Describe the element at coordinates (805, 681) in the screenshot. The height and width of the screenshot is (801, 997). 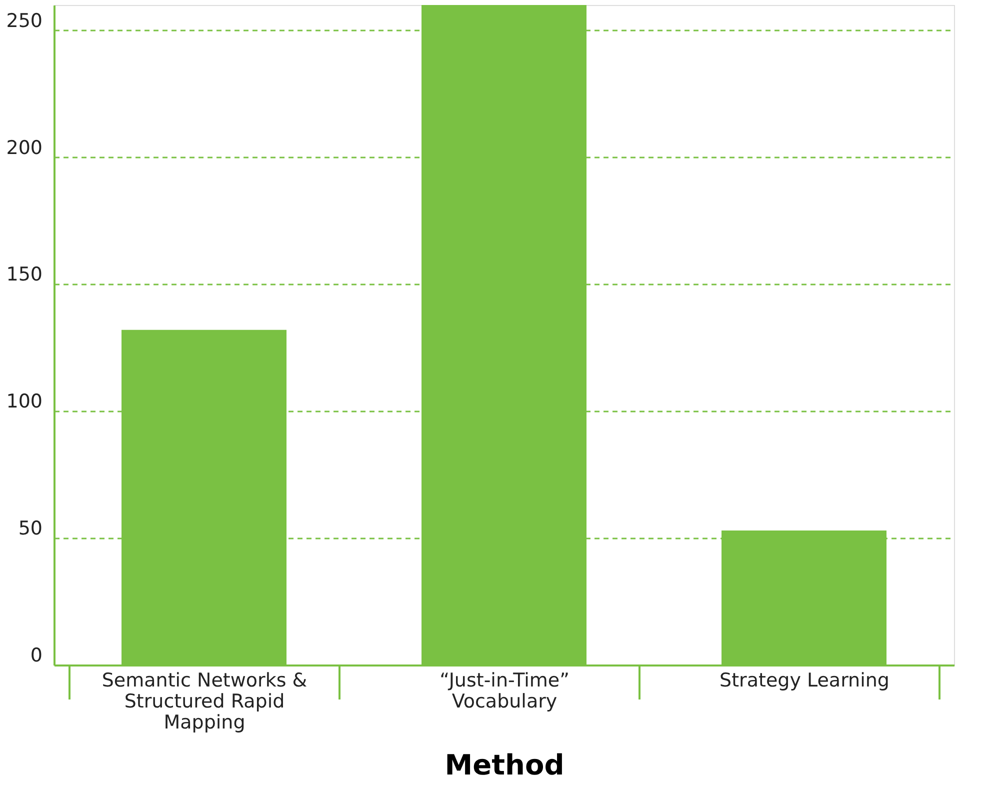
I see `x-tick-label: Strategy Learning` at that location.